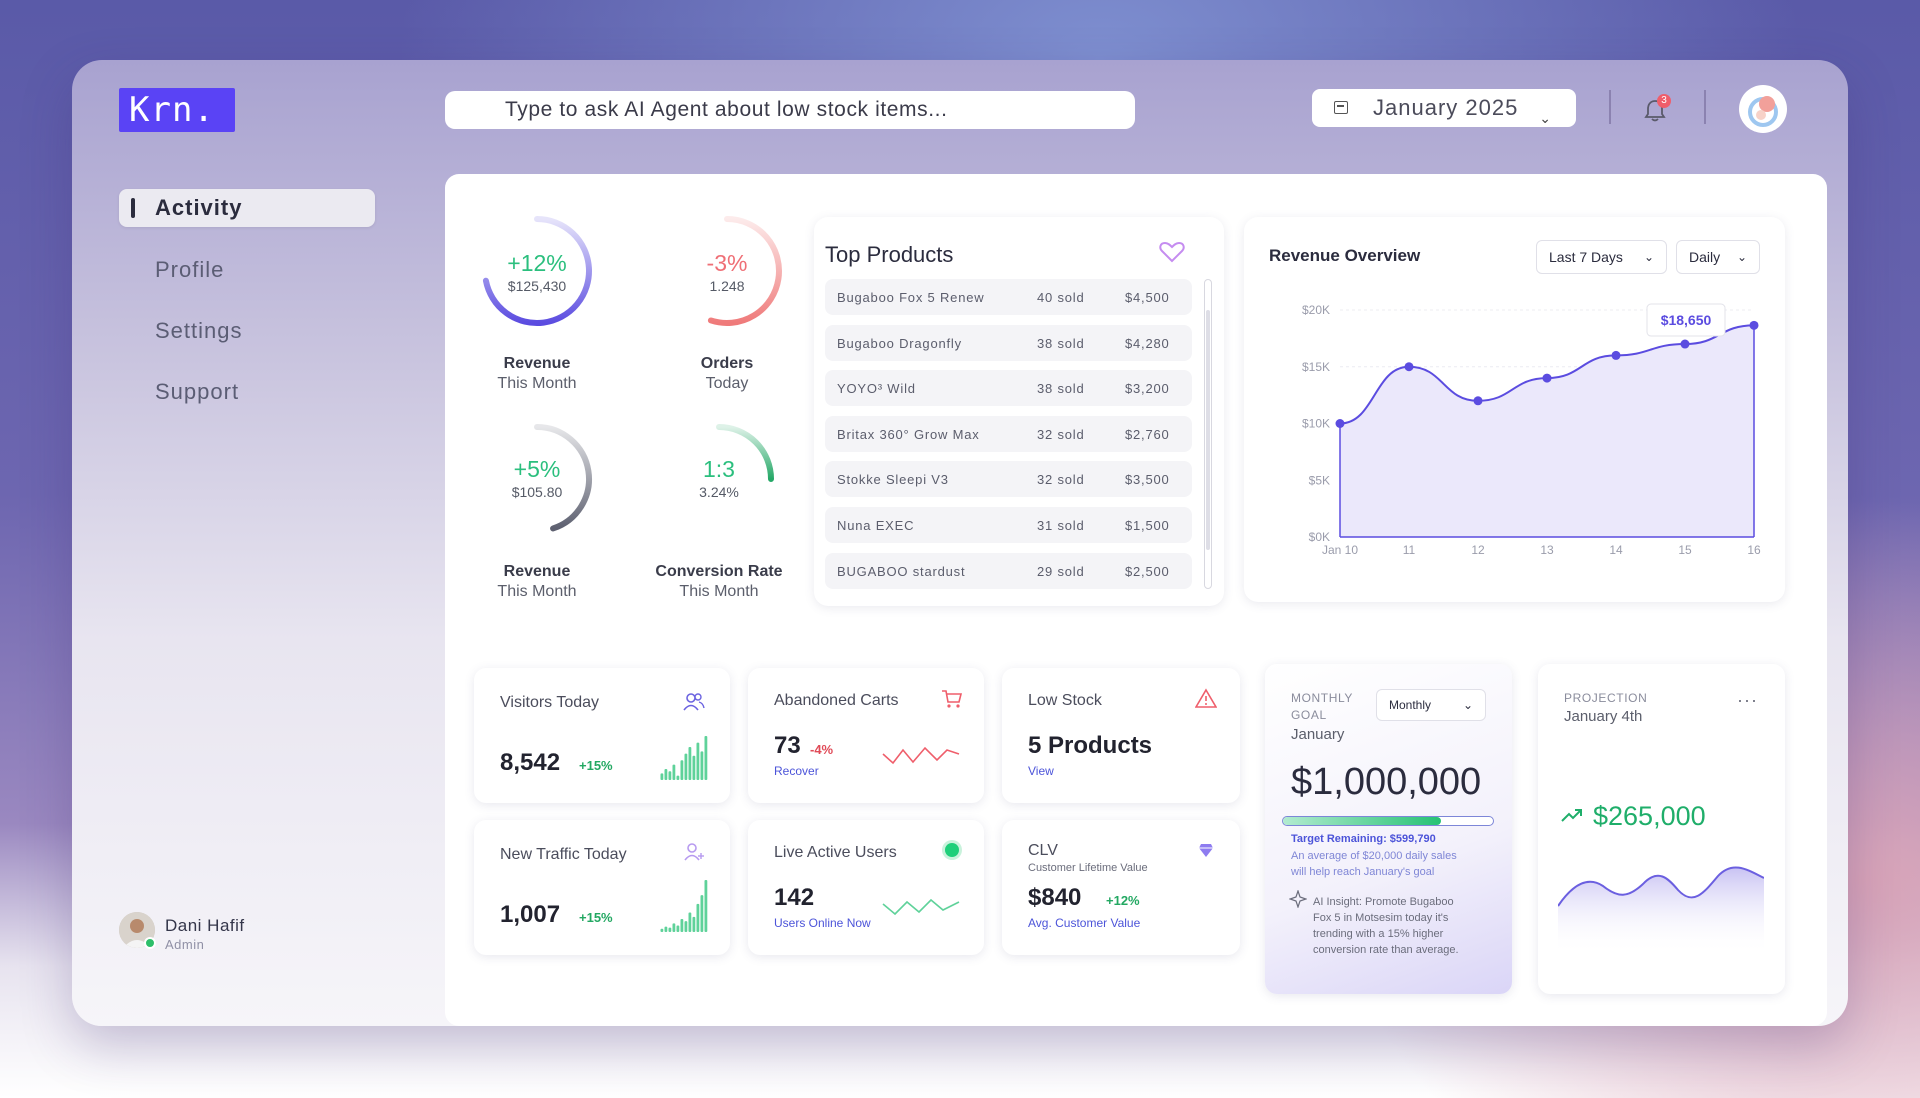  What do you see at coordinates (247, 208) in the screenshot?
I see `sidebar-item-activity: Activity` at bounding box center [247, 208].